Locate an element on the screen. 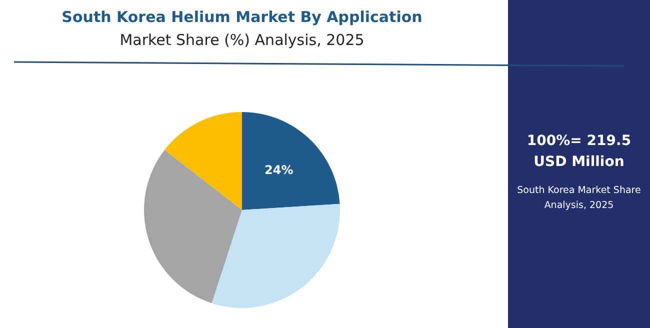 This screenshot has height=328, width=650. chart-title: South Korea Helium Market By Application is located at coordinates (242, 17).